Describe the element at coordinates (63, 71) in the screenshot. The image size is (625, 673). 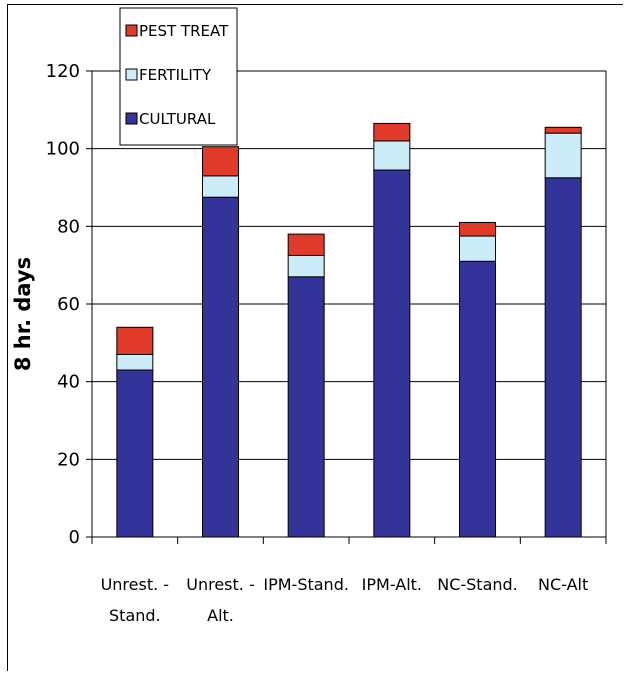
I see `y-tick-label: 120` at that location.